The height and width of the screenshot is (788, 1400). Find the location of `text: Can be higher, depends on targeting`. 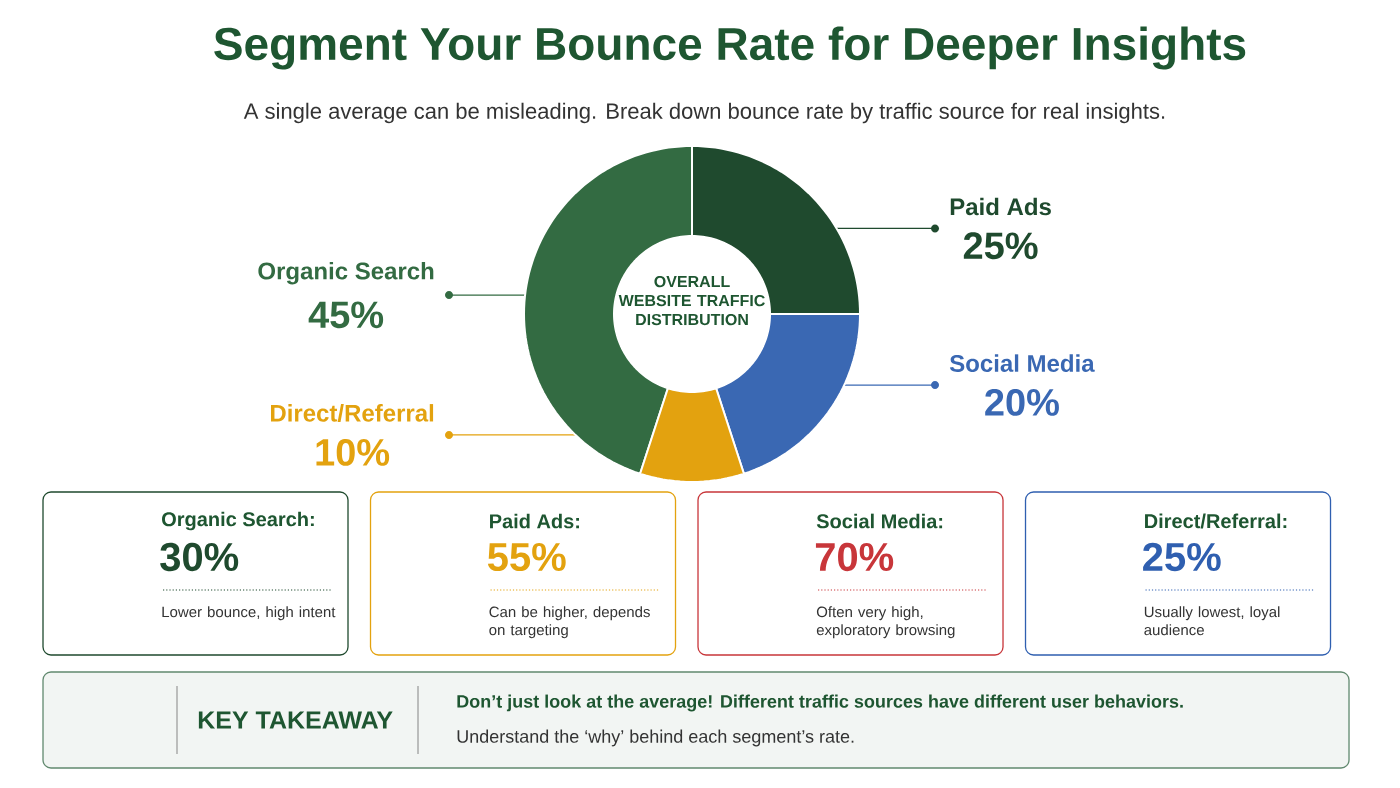

text: Can be higher, depends on targeting is located at coordinates (569, 622).